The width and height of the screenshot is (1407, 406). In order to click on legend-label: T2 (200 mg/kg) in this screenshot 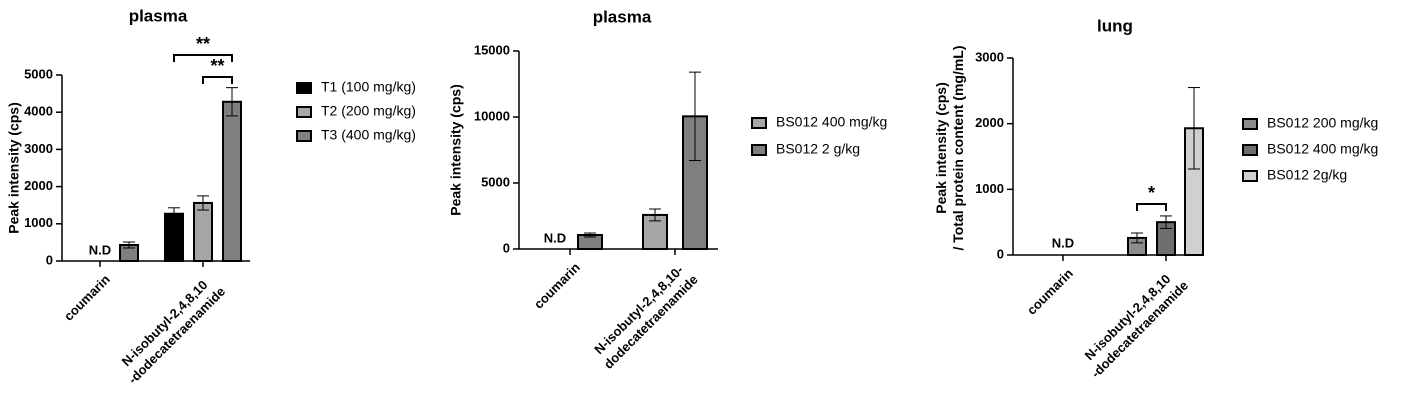, I will do `click(368, 111)`.